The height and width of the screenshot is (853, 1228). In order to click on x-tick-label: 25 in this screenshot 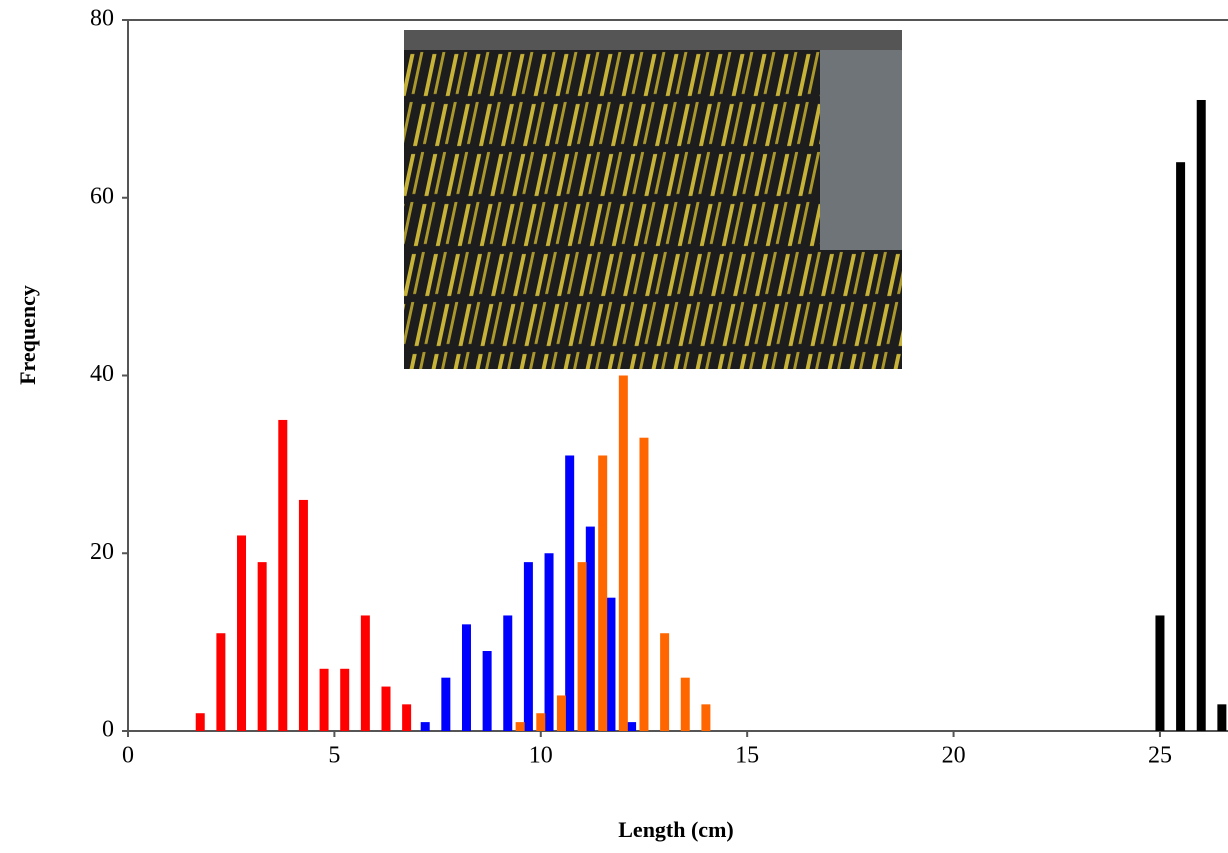, I will do `click(1160, 756)`.